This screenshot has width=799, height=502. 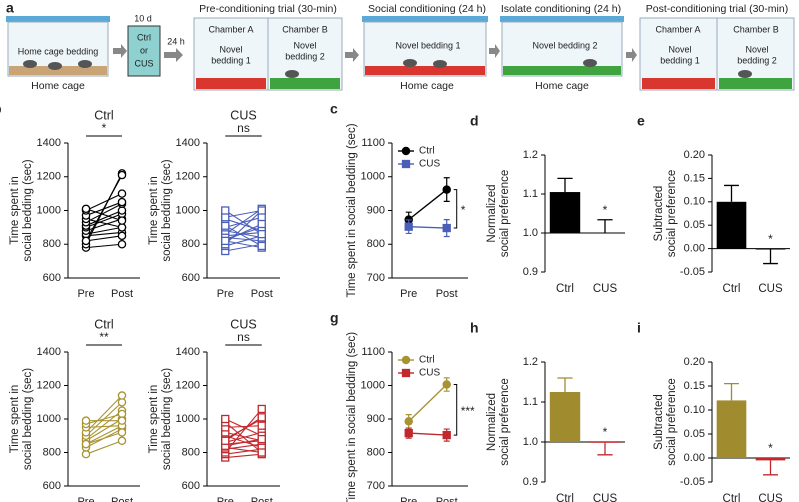 What do you see at coordinates (639, 328) in the screenshot?
I see `panel-label: i` at bounding box center [639, 328].